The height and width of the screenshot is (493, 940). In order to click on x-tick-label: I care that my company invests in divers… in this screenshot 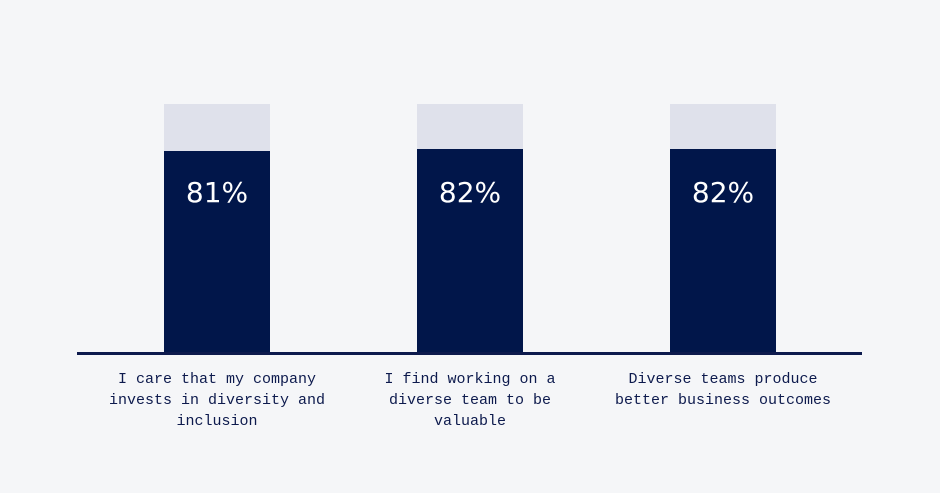, I will do `click(217, 400)`.